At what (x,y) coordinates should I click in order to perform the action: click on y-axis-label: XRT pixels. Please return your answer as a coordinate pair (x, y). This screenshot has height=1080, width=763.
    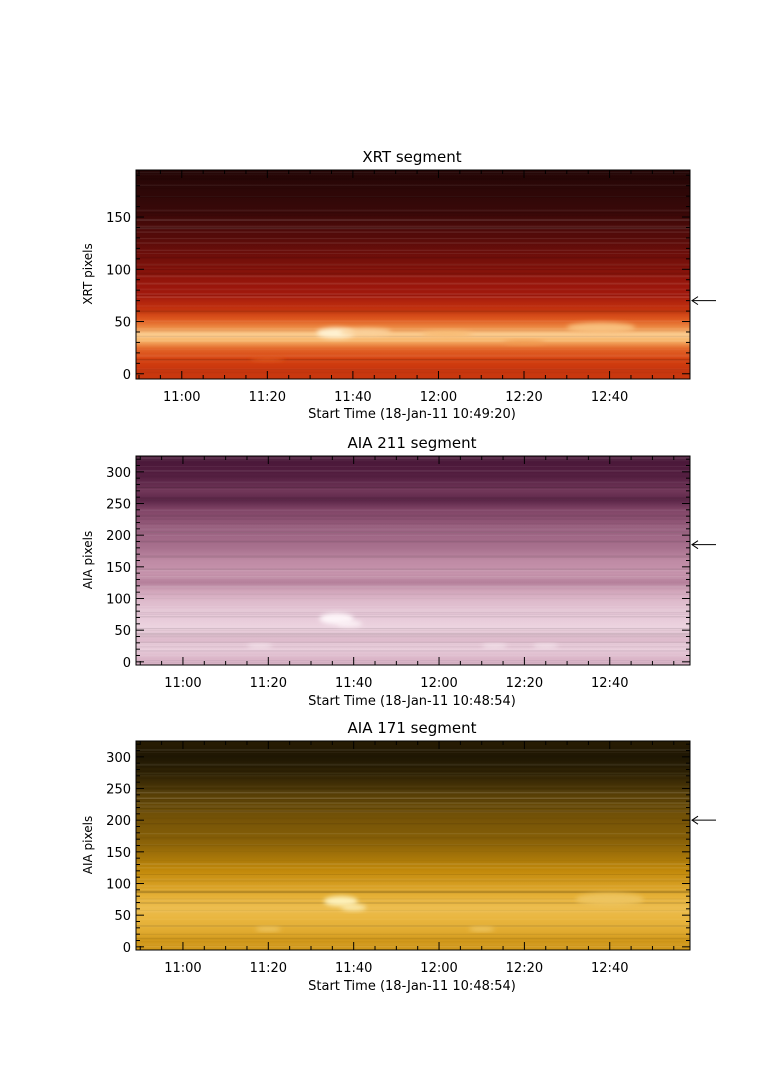
    Looking at the image, I should click on (88, 273).